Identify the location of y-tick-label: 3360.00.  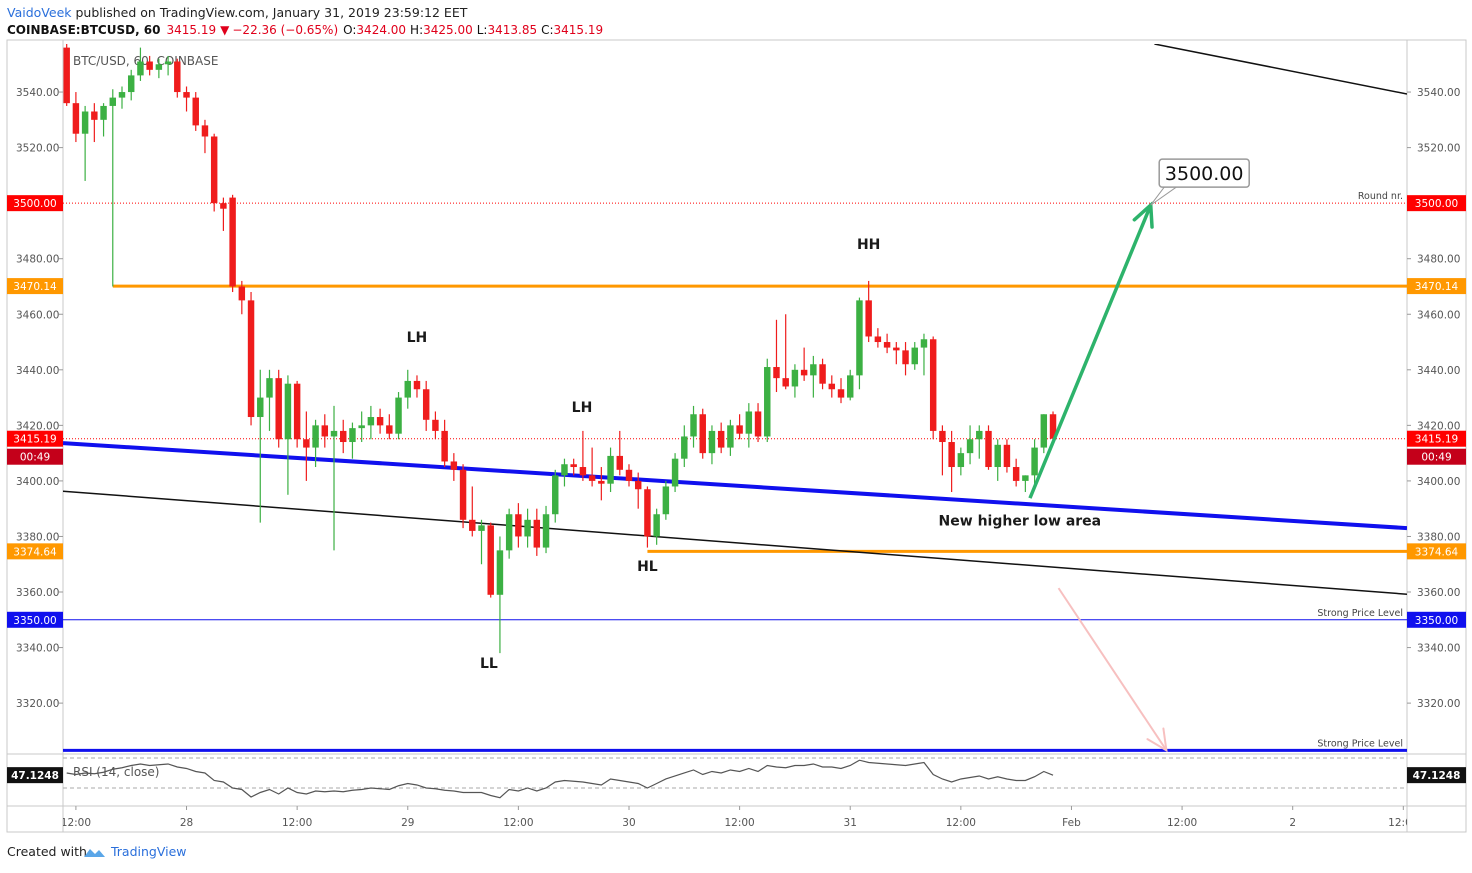
(37, 593).